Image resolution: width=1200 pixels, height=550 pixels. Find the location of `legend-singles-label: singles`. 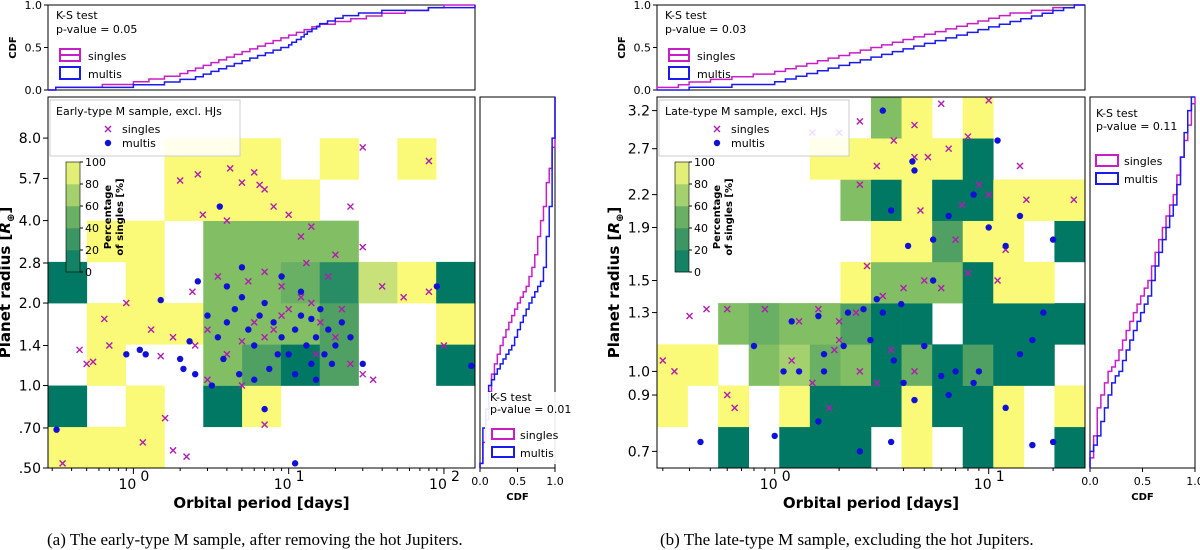

legend-singles-label: singles is located at coordinates (141, 129).